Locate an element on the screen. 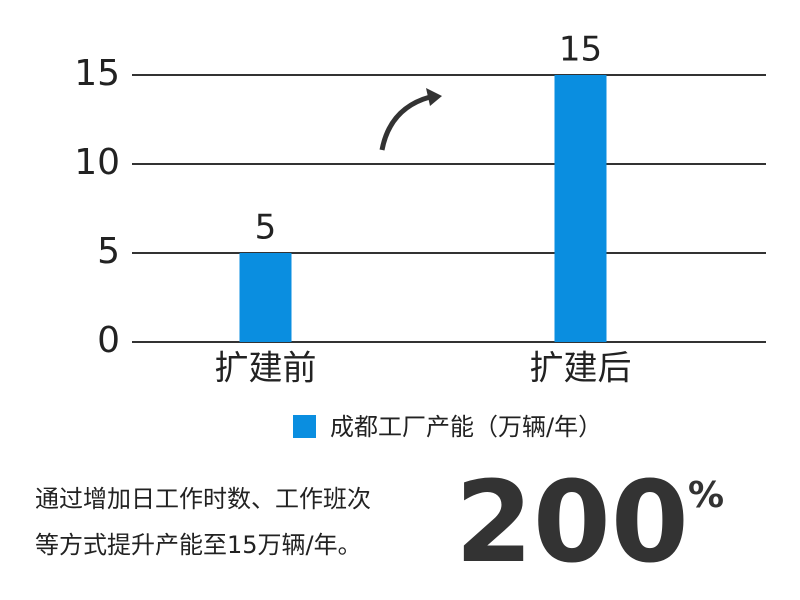 This screenshot has width=800, height=600. y-tick-label: 5 is located at coordinates (108, 251).